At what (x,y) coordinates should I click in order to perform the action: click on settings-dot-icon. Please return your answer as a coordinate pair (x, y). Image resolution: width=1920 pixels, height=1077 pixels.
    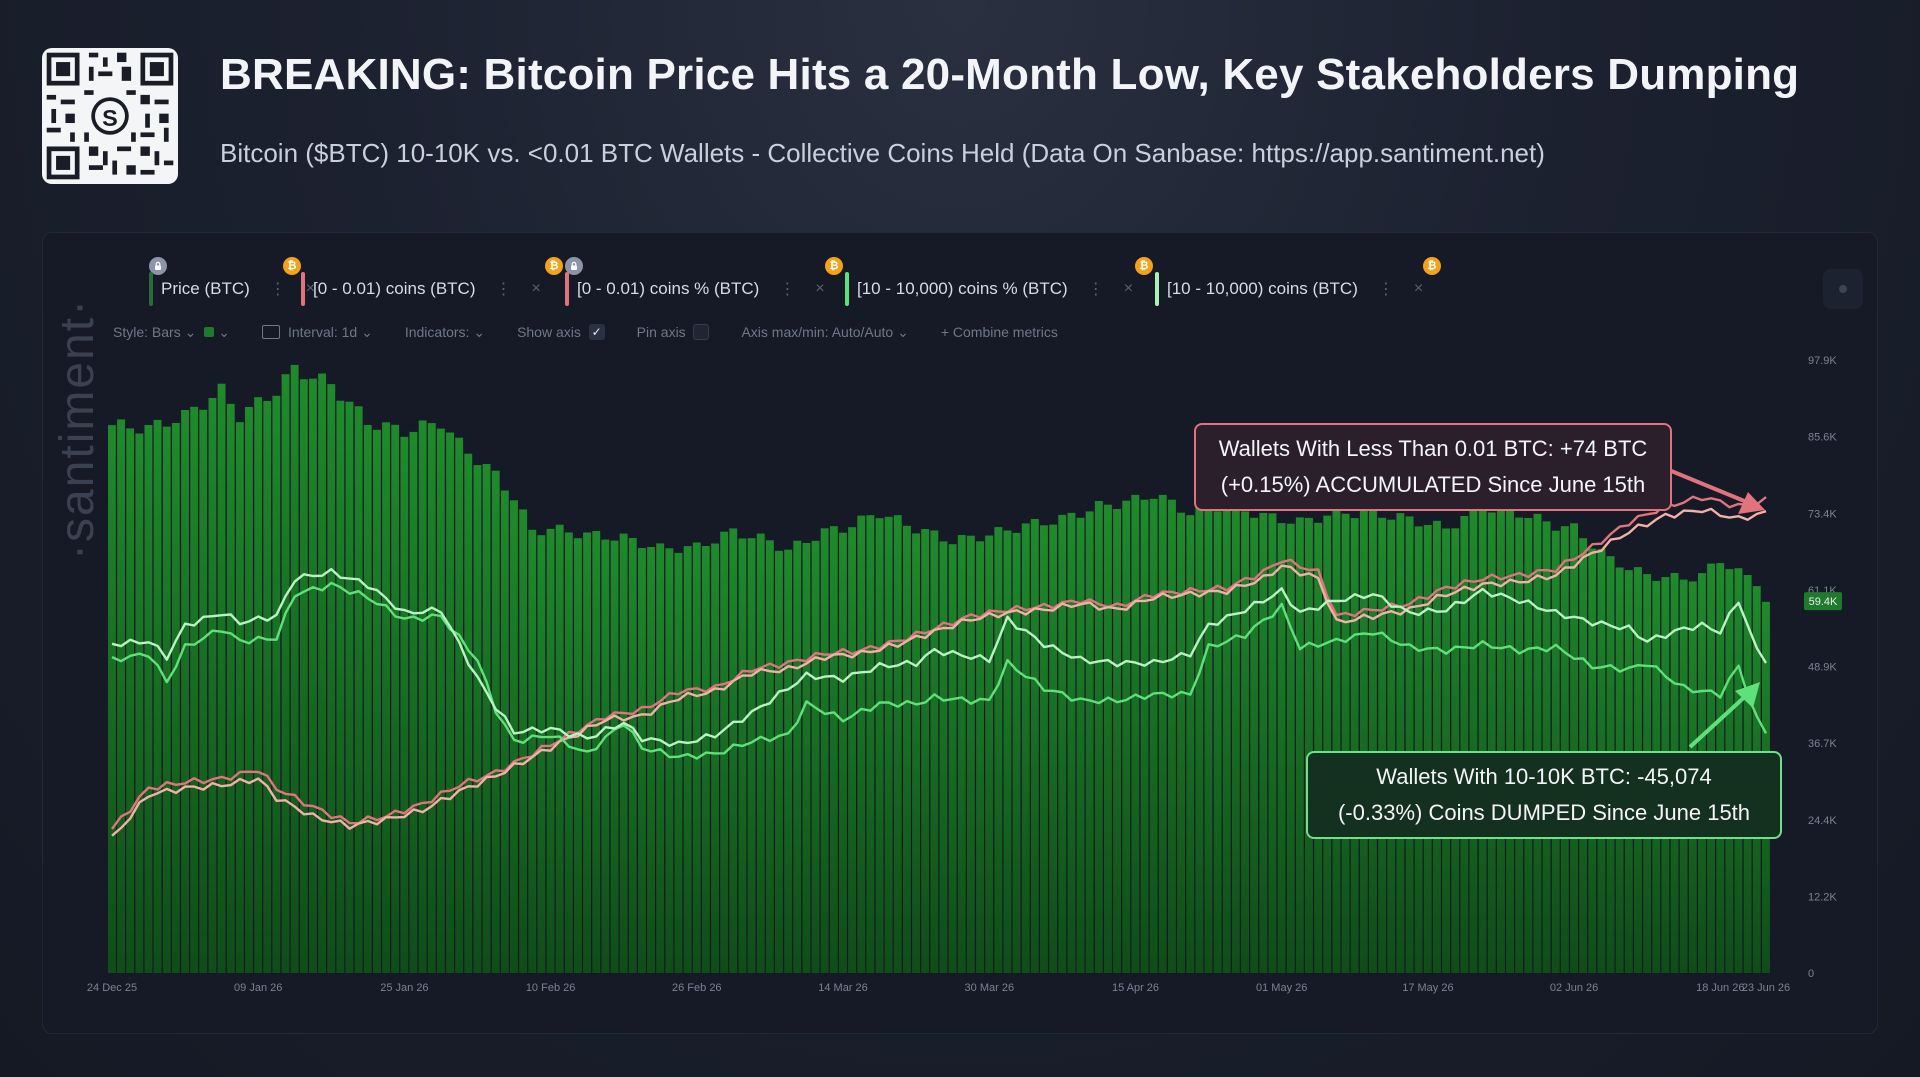
    Looking at the image, I should click on (1843, 289).